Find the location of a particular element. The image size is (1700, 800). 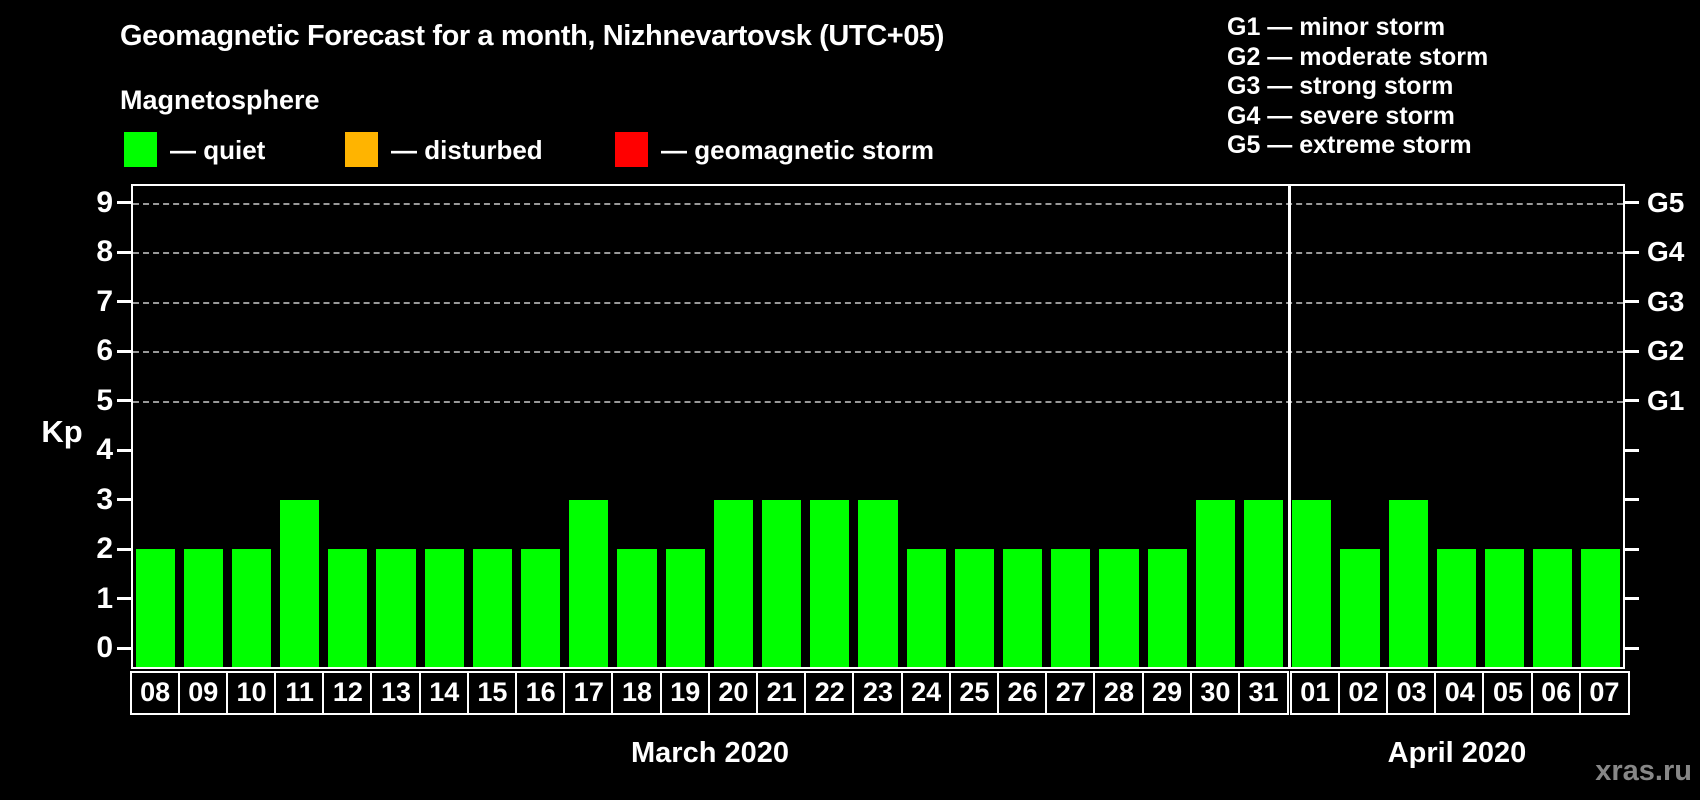

date-cell-23: 23 is located at coordinates (878, 693).